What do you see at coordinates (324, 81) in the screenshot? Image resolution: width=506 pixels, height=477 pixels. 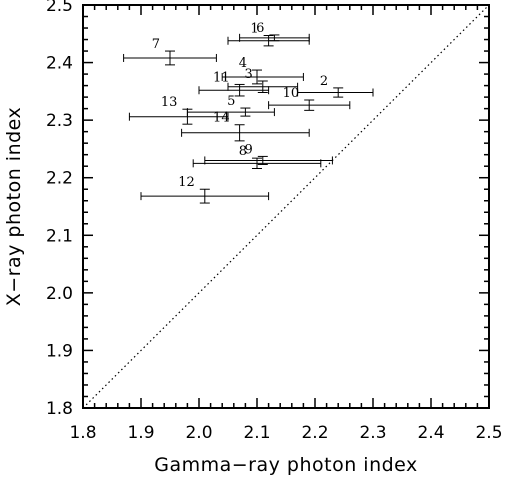 I see `point-label: 2` at bounding box center [324, 81].